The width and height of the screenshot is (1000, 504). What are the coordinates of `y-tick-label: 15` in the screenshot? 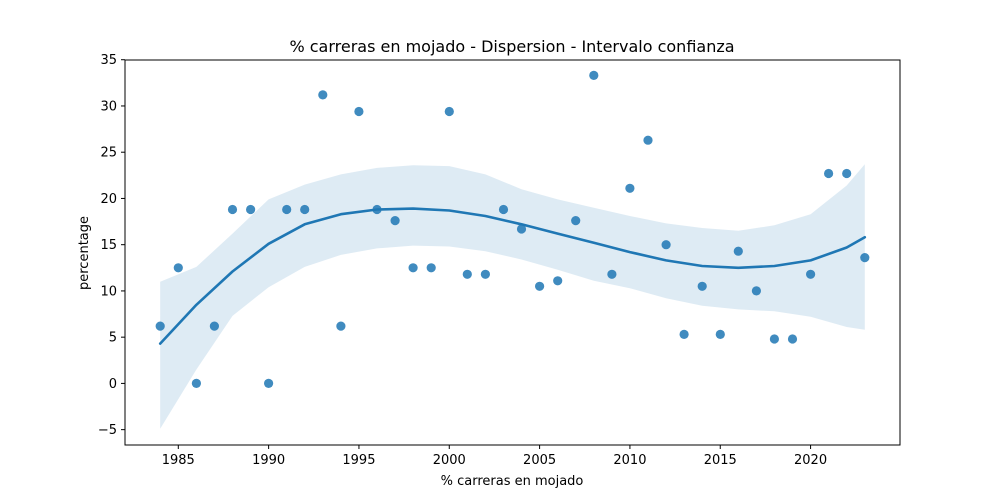 It's located at (108, 245).